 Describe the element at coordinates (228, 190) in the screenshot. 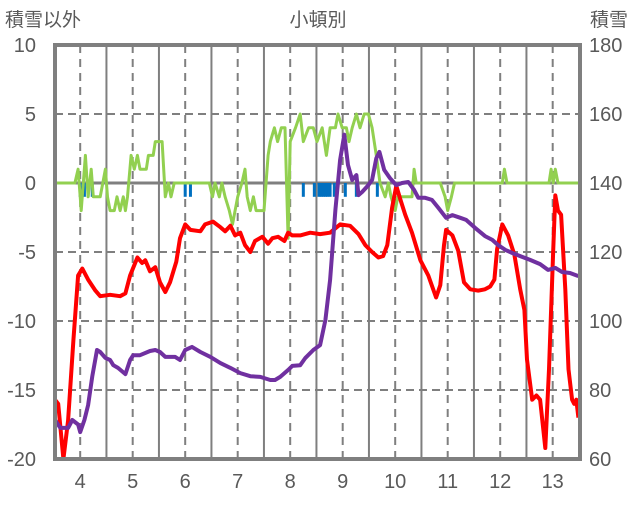

I see `precip-bars` at that location.